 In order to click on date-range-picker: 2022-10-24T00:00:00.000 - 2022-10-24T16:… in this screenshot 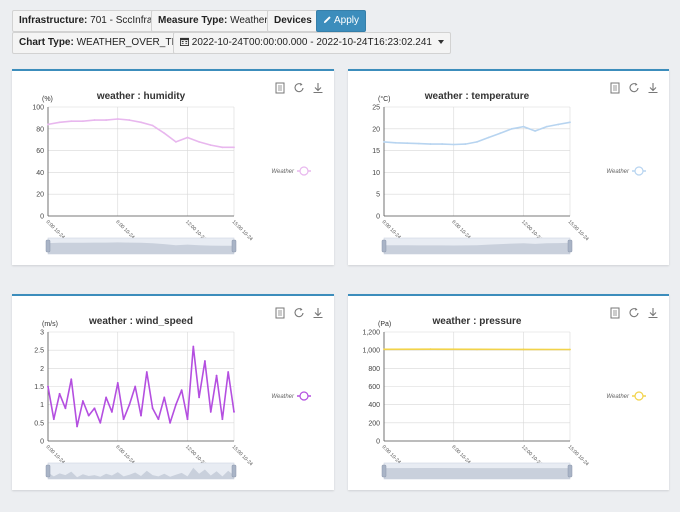, I will do `click(312, 43)`.